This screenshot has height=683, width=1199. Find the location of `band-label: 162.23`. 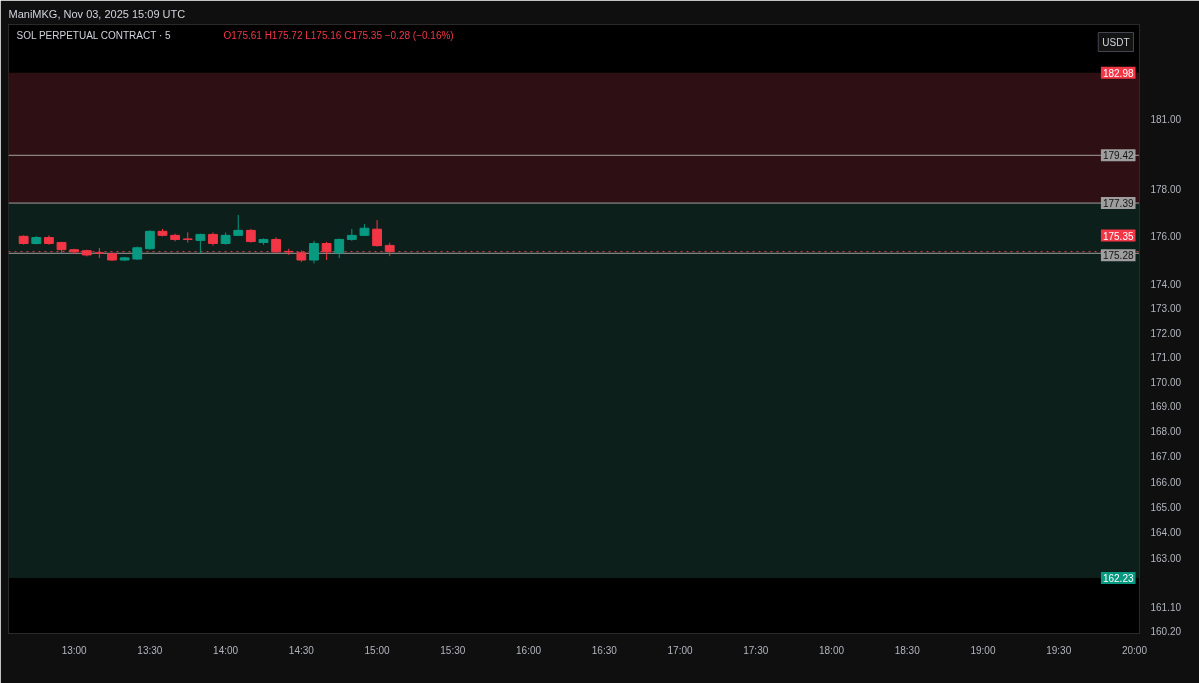

band-label: 162.23 is located at coordinates (1118, 579).